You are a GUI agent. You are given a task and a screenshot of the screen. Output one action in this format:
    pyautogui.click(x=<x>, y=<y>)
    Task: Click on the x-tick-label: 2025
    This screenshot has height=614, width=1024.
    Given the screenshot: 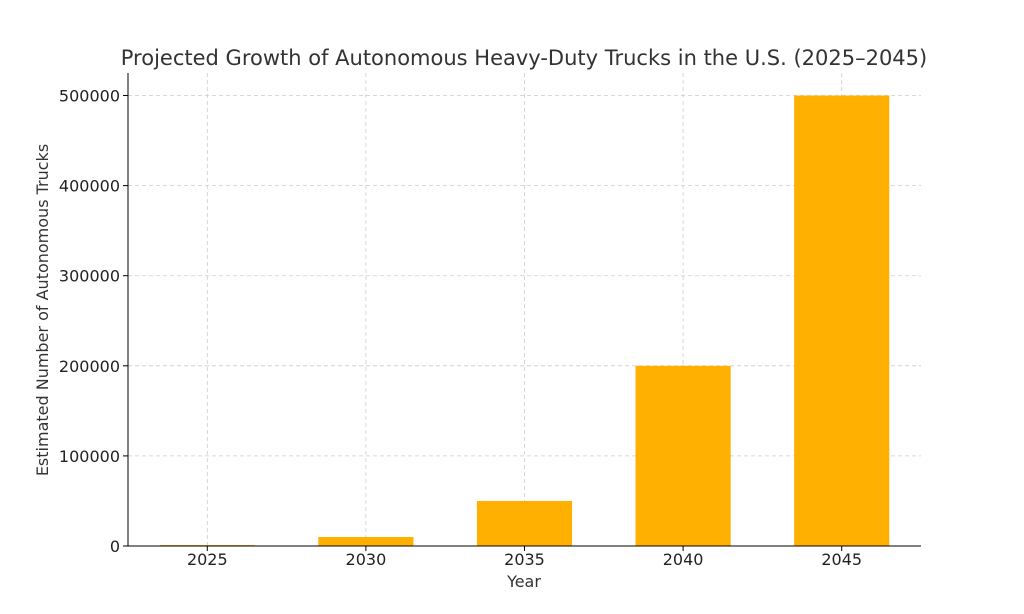 What is the action you would take?
    pyautogui.click(x=207, y=559)
    